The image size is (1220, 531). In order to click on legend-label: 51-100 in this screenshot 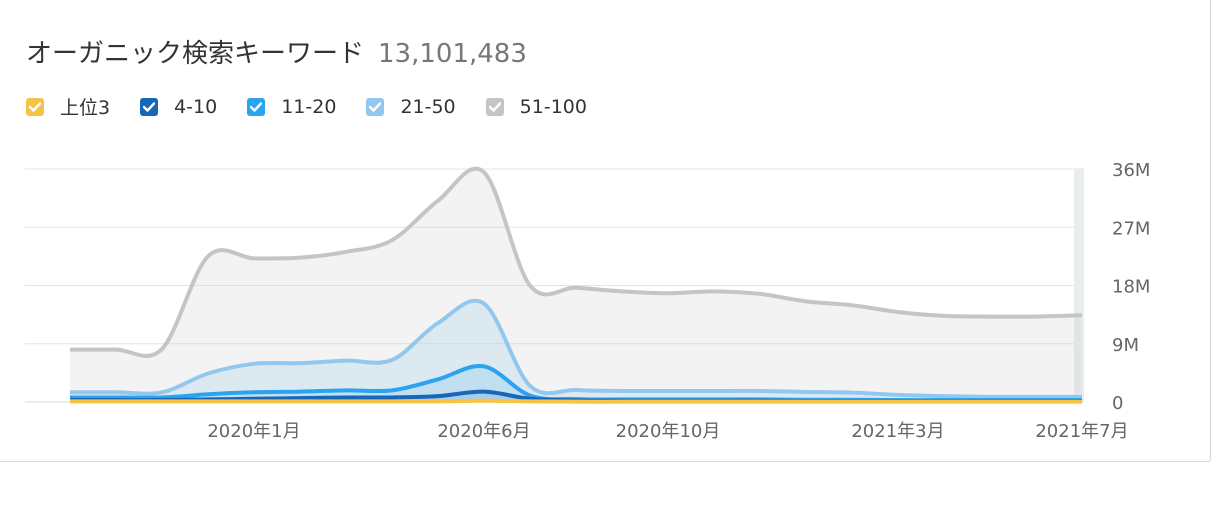, I will do `click(553, 106)`.